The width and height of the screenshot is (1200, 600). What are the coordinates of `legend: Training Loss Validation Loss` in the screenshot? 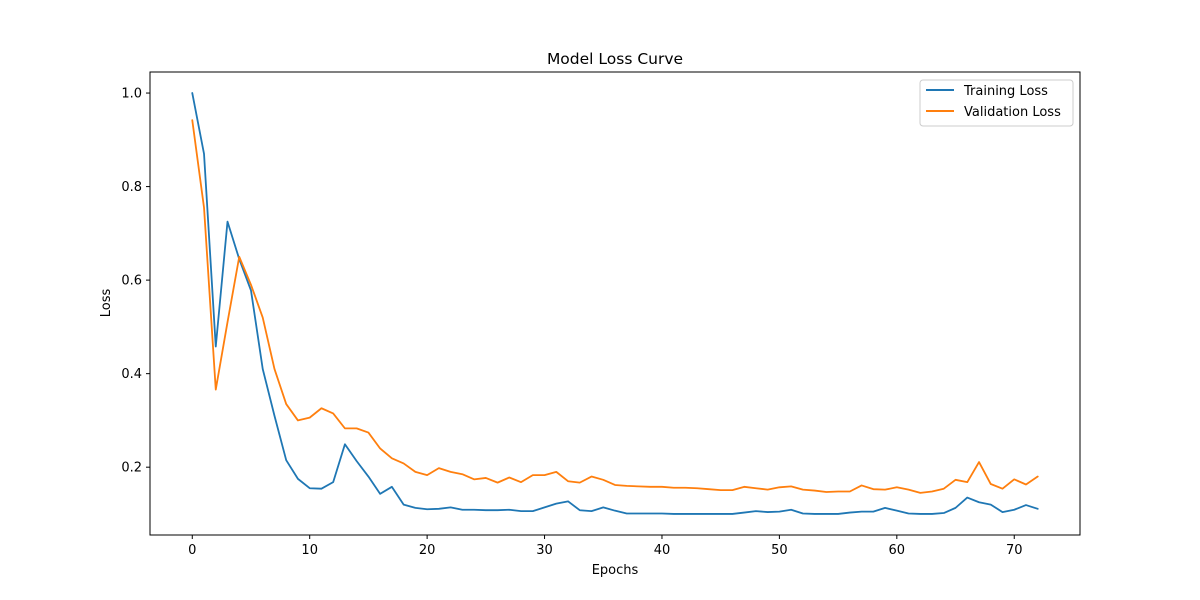 It's located at (996, 103).